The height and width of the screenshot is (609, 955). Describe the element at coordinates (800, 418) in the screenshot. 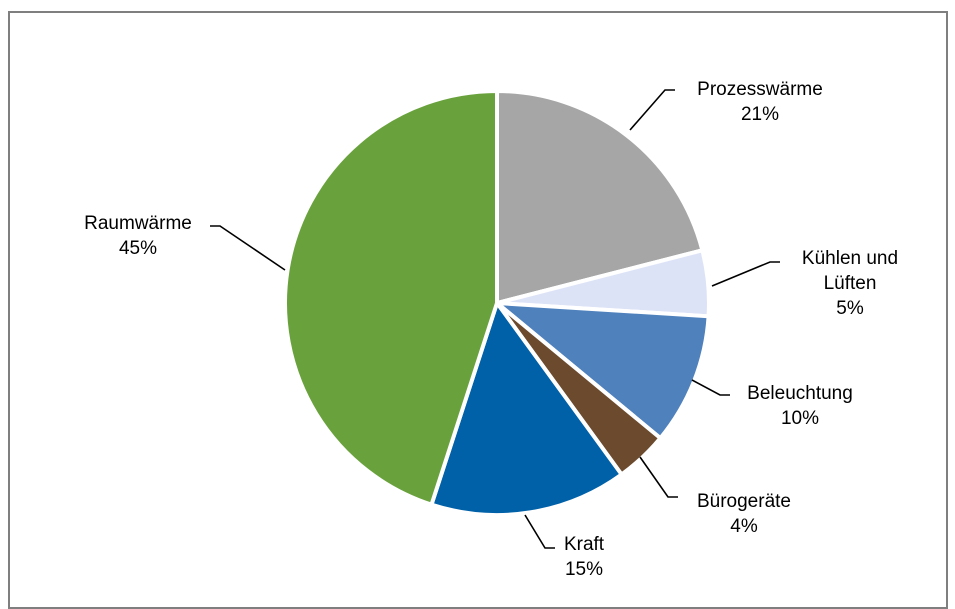

I see `slice-value-label: 10%` at that location.